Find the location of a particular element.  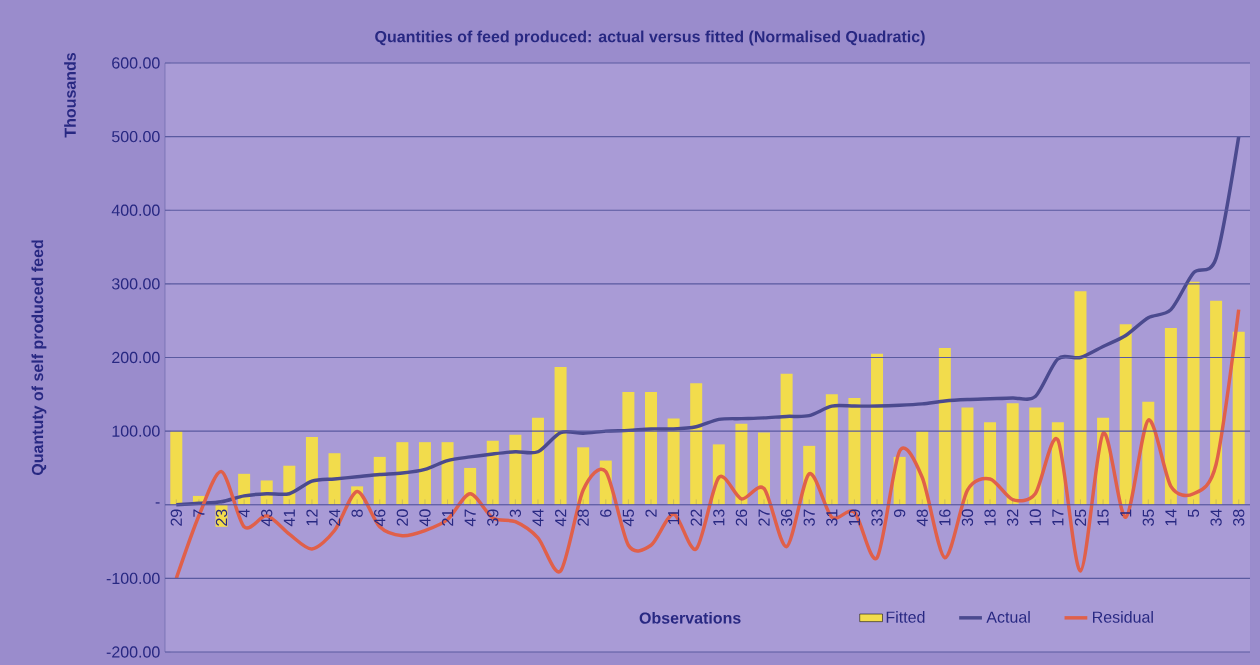

x-tick-label: 5 is located at coordinates (1193, 513).